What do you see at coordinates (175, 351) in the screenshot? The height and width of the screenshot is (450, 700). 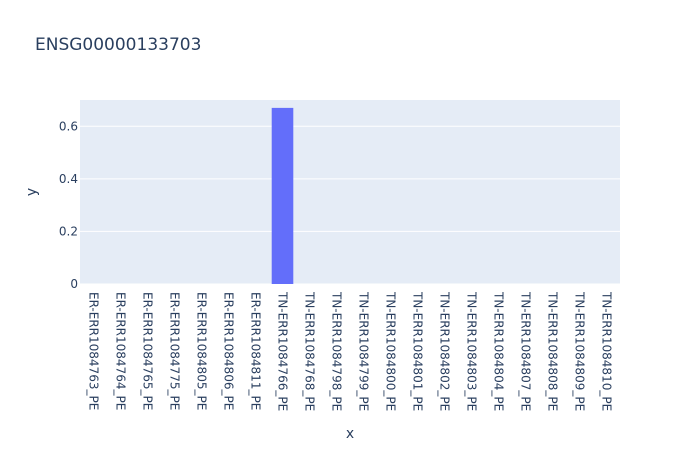 I see `x-tick-label: ER-ERR1084775_PE` at bounding box center [175, 351].